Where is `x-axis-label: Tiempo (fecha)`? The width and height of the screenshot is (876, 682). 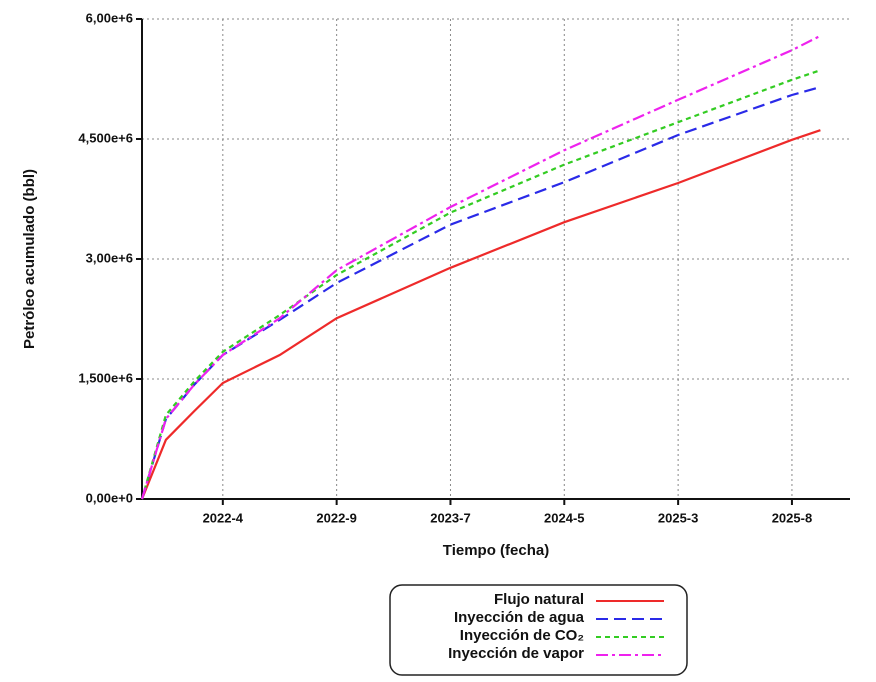 x-axis-label: Tiempo (fecha) is located at coordinates (496, 550).